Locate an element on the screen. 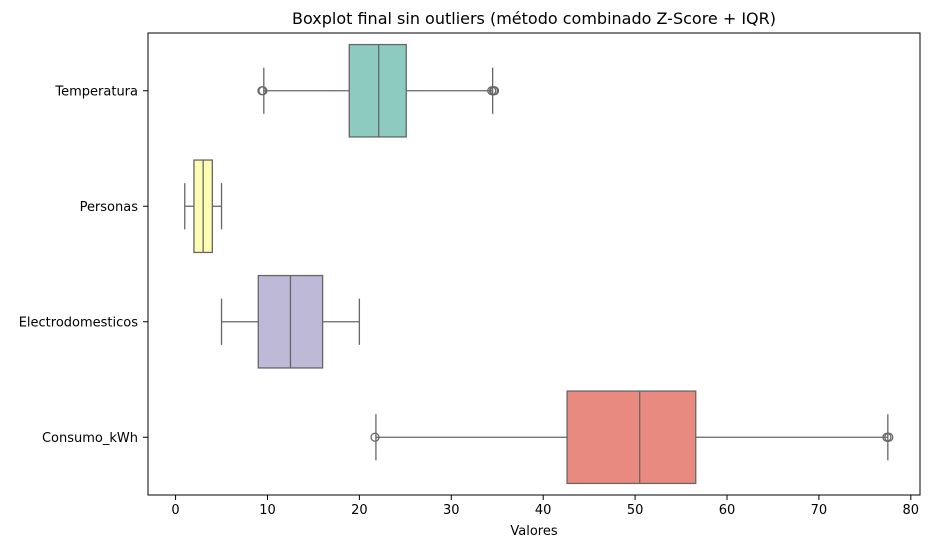  x-axis: 0 10 20 30 40 50 60 70 80 is located at coordinates (545, 506).